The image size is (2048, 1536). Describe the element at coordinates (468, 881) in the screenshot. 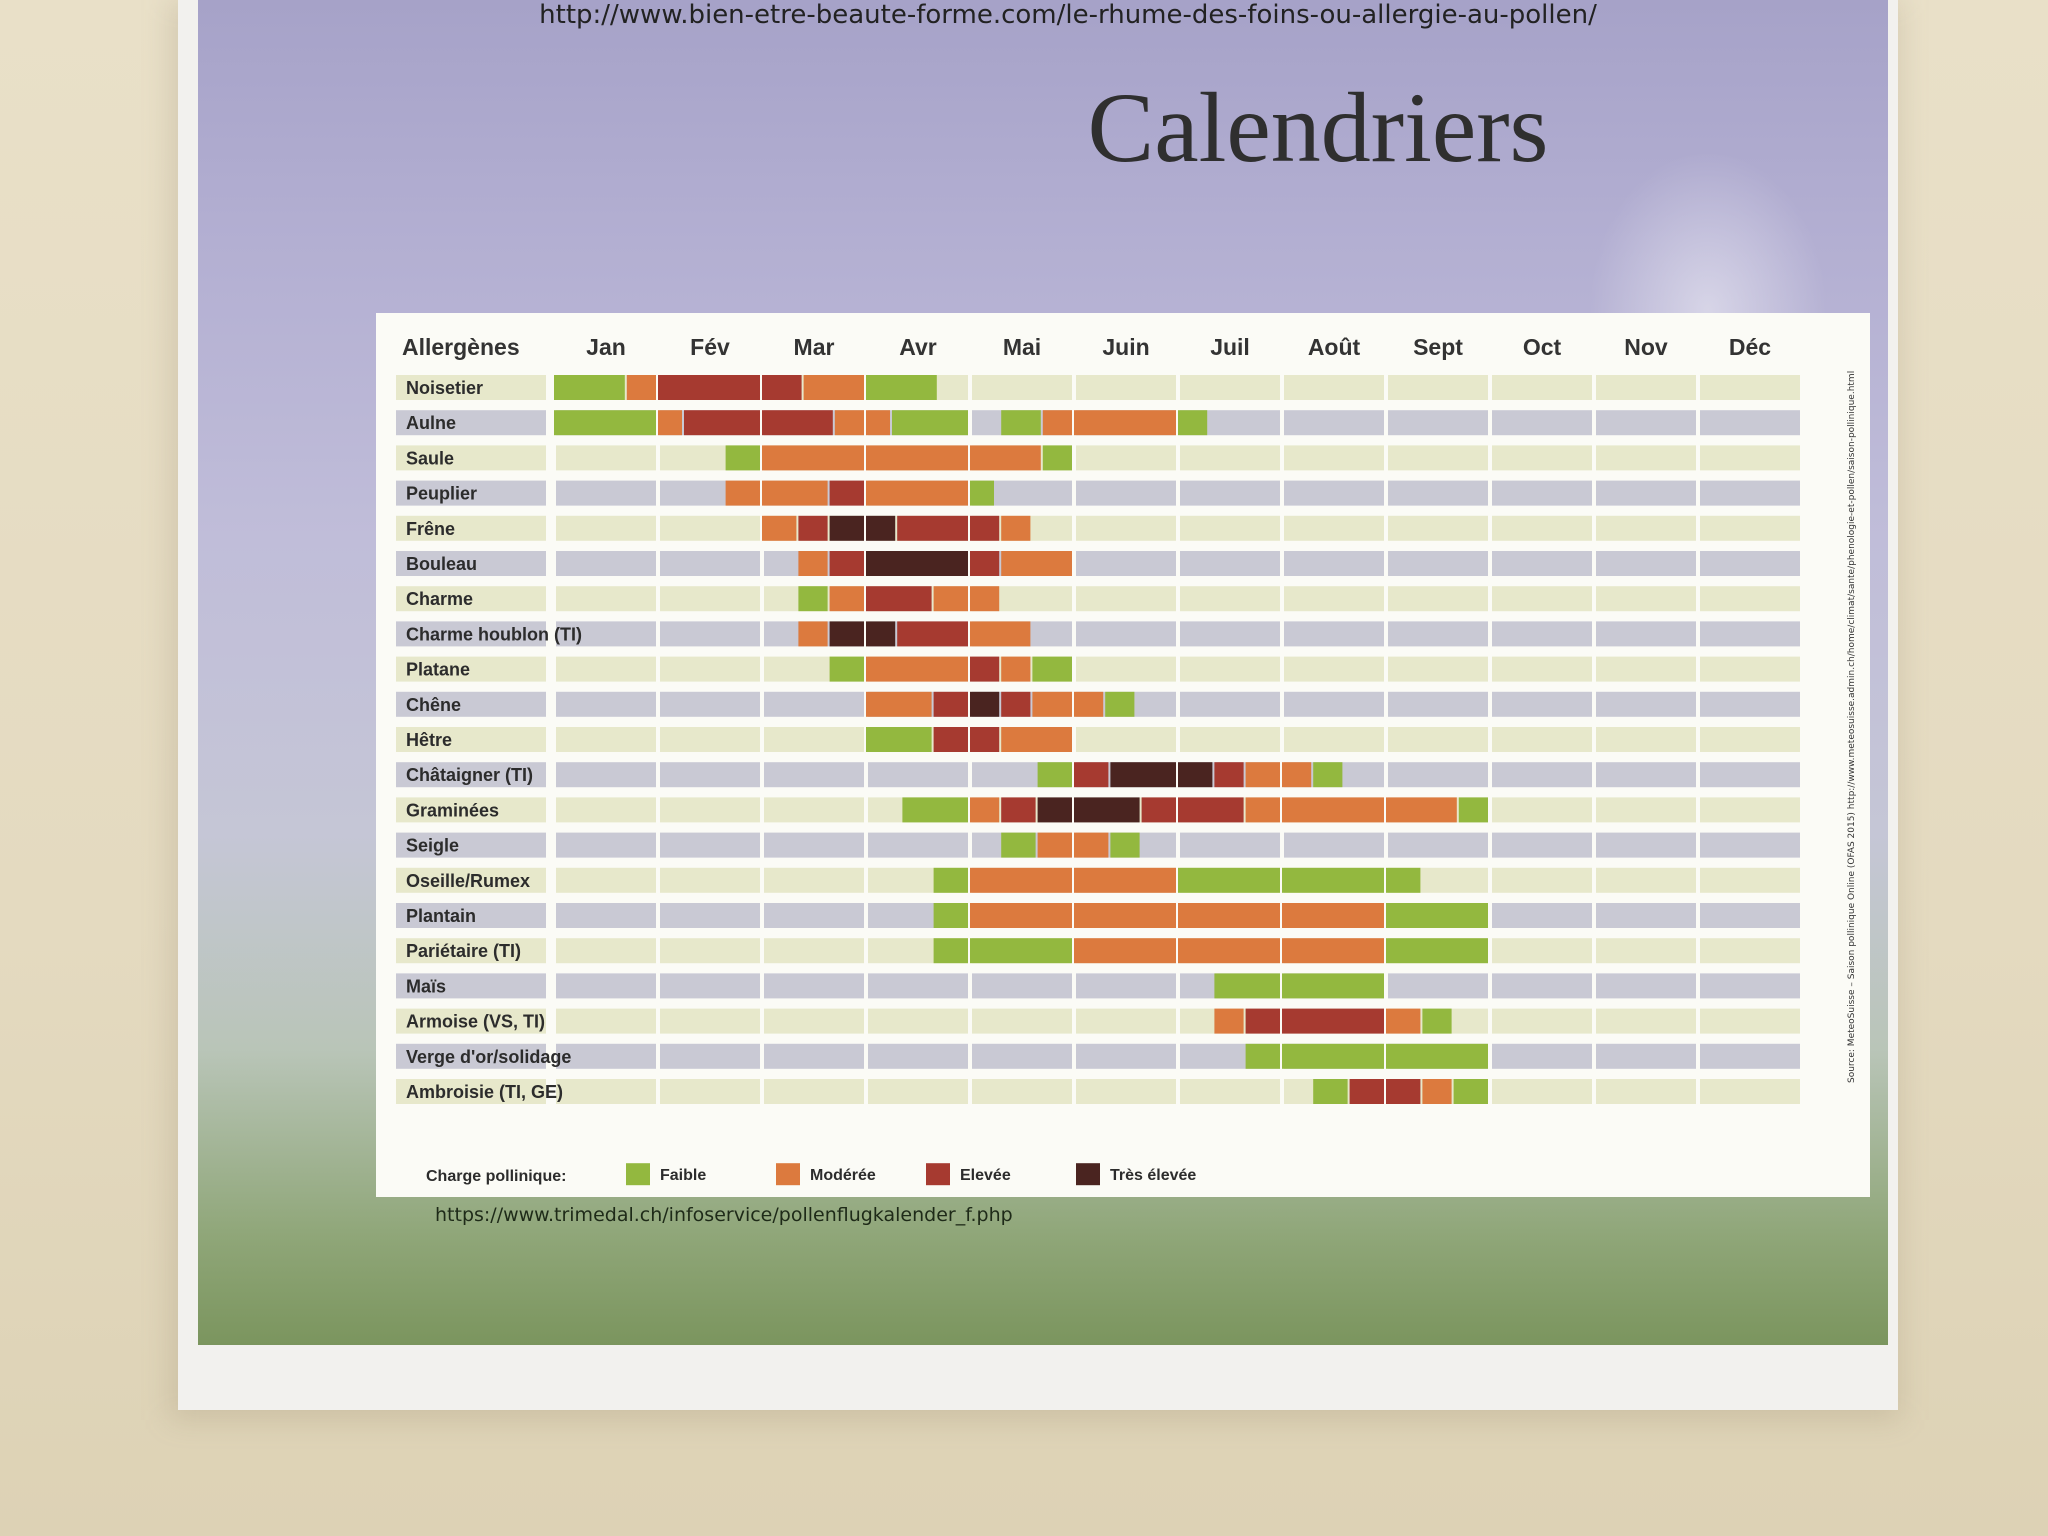

I see `allergen-label: Oseille/Rumex` at that location.